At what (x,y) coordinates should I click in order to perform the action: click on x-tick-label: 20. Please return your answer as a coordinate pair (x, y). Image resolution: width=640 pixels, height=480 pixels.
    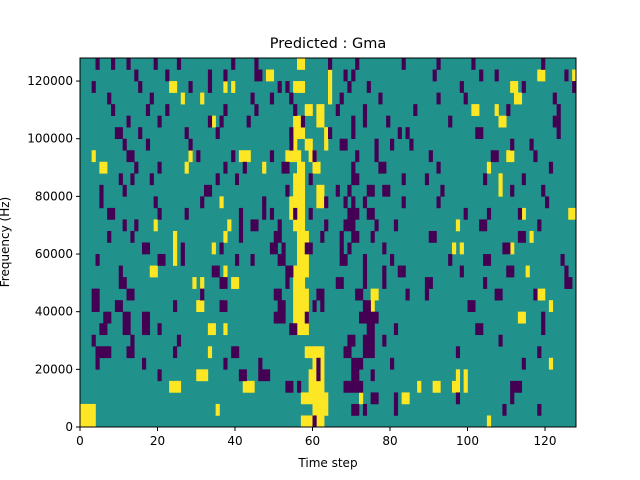
    Looking at the image, I should click on (157, 441).